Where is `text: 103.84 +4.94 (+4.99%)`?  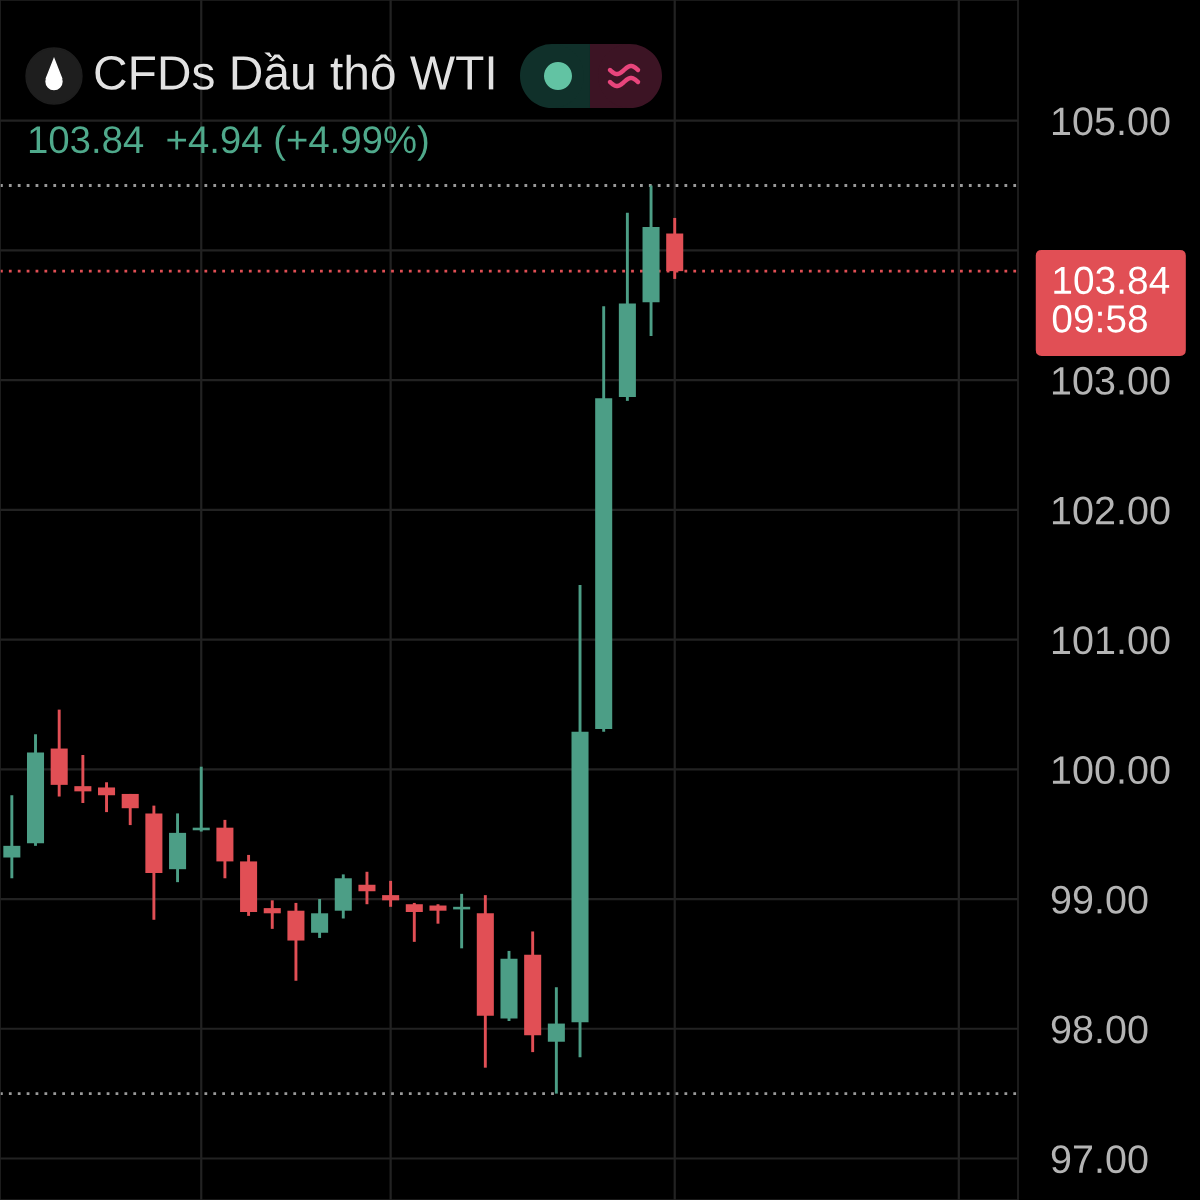 text: 103.84 +4.94 (+4.99%) is located at coordinates (228, 143).